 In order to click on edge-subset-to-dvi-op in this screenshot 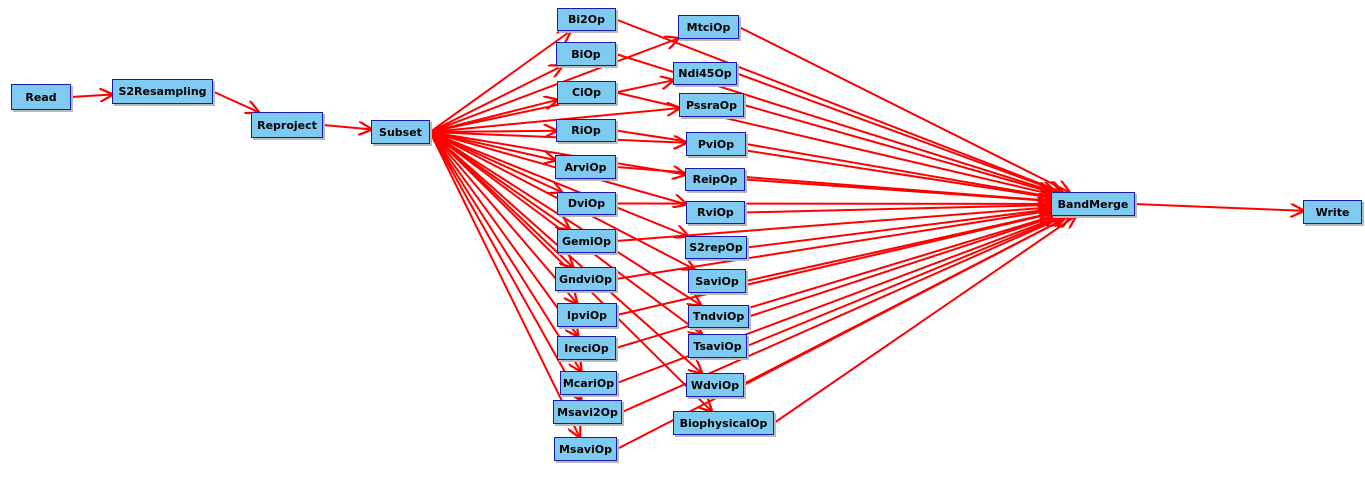, I will do `click(495, 161)`.